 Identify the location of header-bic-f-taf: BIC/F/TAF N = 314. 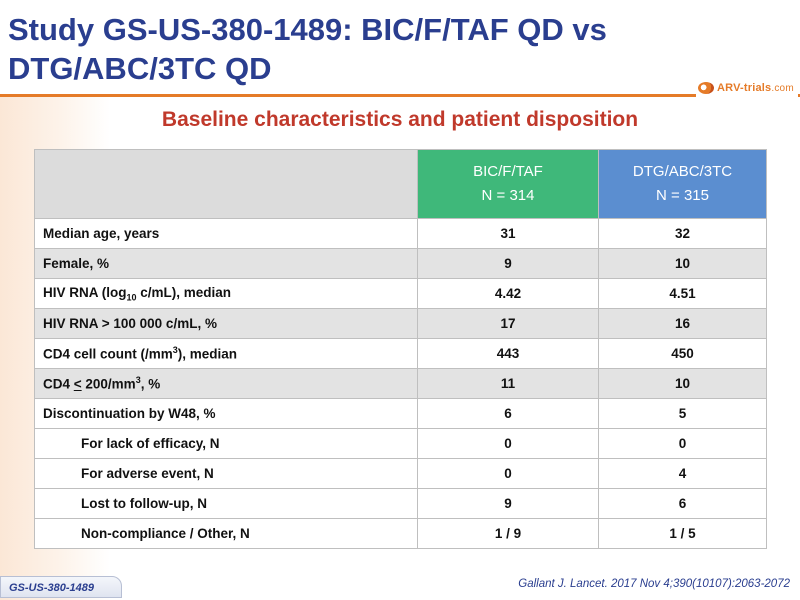
(508, 184).